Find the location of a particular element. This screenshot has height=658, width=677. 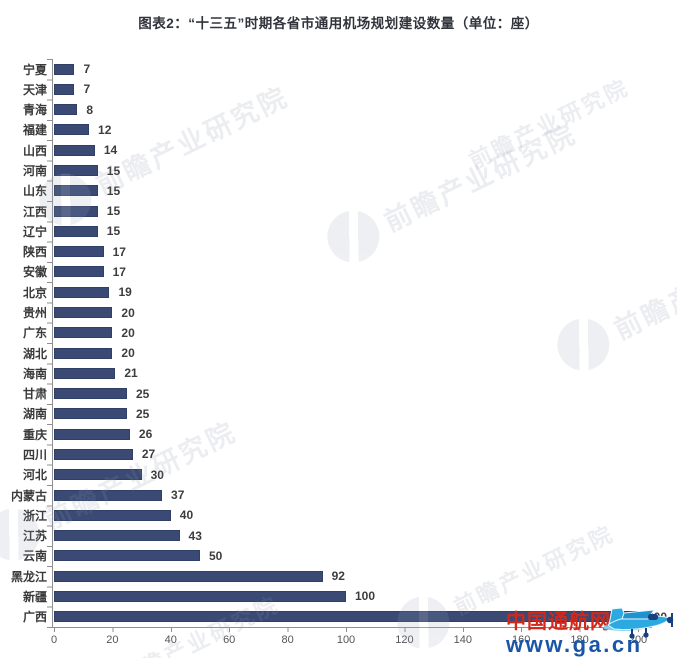

chart-title: 图表2：“十三五”时期各省市通用机场规划建设数量（单位：座） is located at coordinates (338, 23).